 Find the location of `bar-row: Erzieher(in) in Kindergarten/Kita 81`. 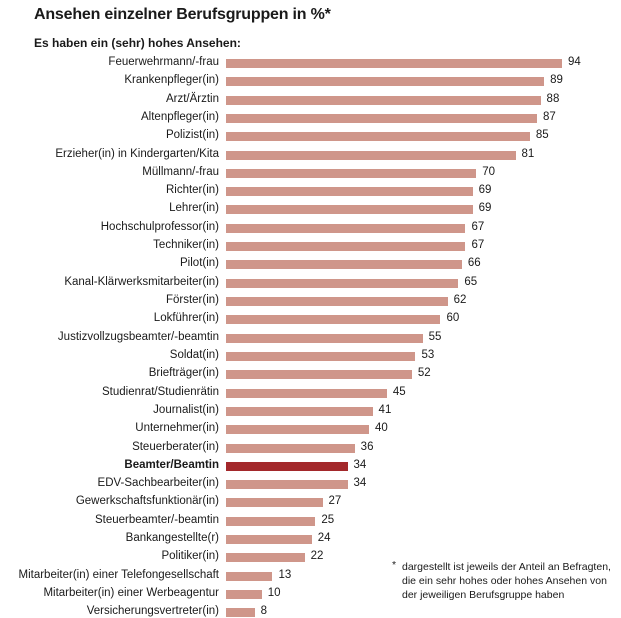

bar-row: Erzieher(in) in Kindergarten/Kita 81 is located at coordinates (310, 156).